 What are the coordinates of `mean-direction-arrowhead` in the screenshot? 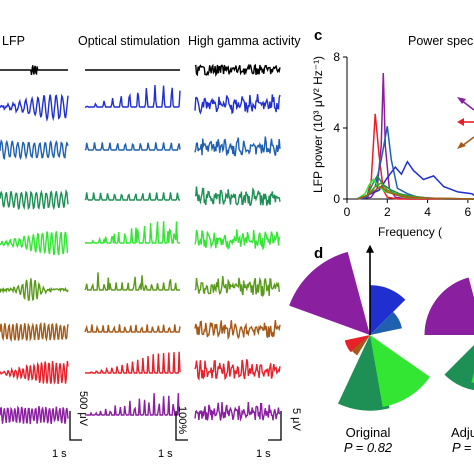 It's located at (370, 248).